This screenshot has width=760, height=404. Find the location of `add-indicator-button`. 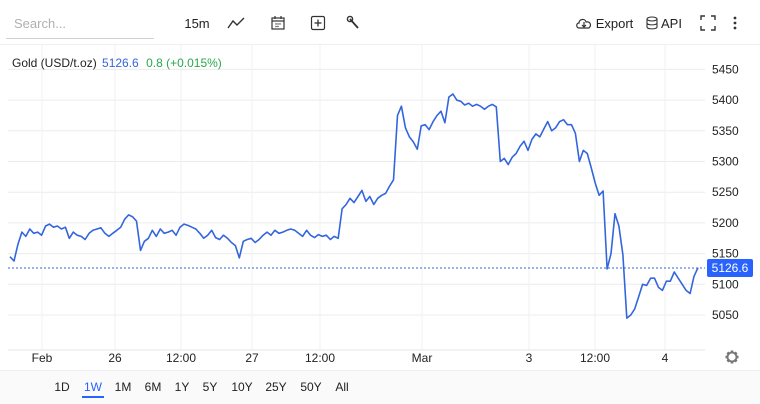

add-indicator-button is located at coordinates (318, 23).